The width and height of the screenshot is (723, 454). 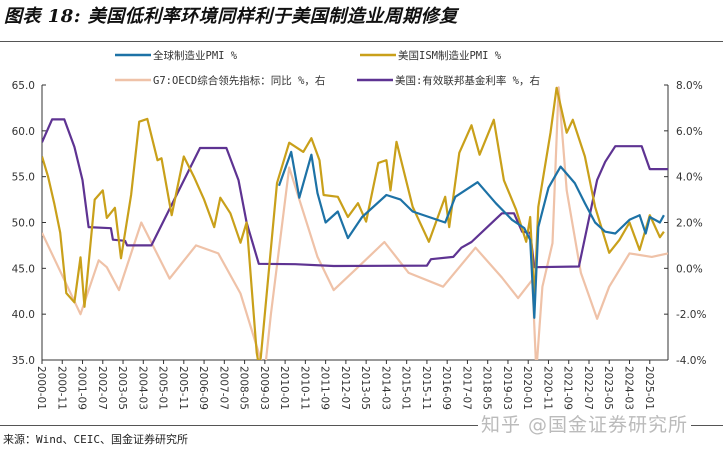 What do you see at coordinates (608, 388) in the screenshot?
I see `x-tick-label: 2023-05` at bounding box center [608, 388].